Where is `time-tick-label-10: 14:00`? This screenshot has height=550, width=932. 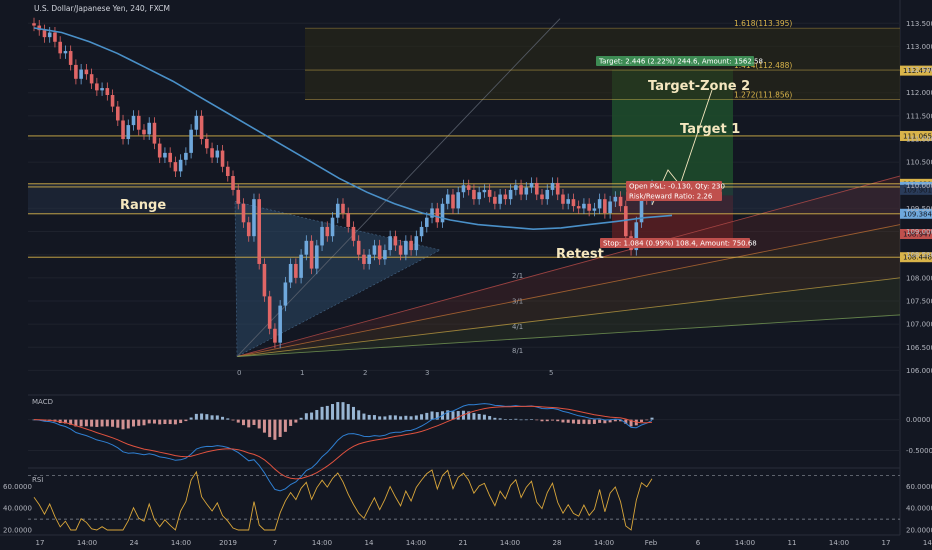 time-tick-label-10: 14:00 is located at coordinates (510, 543).